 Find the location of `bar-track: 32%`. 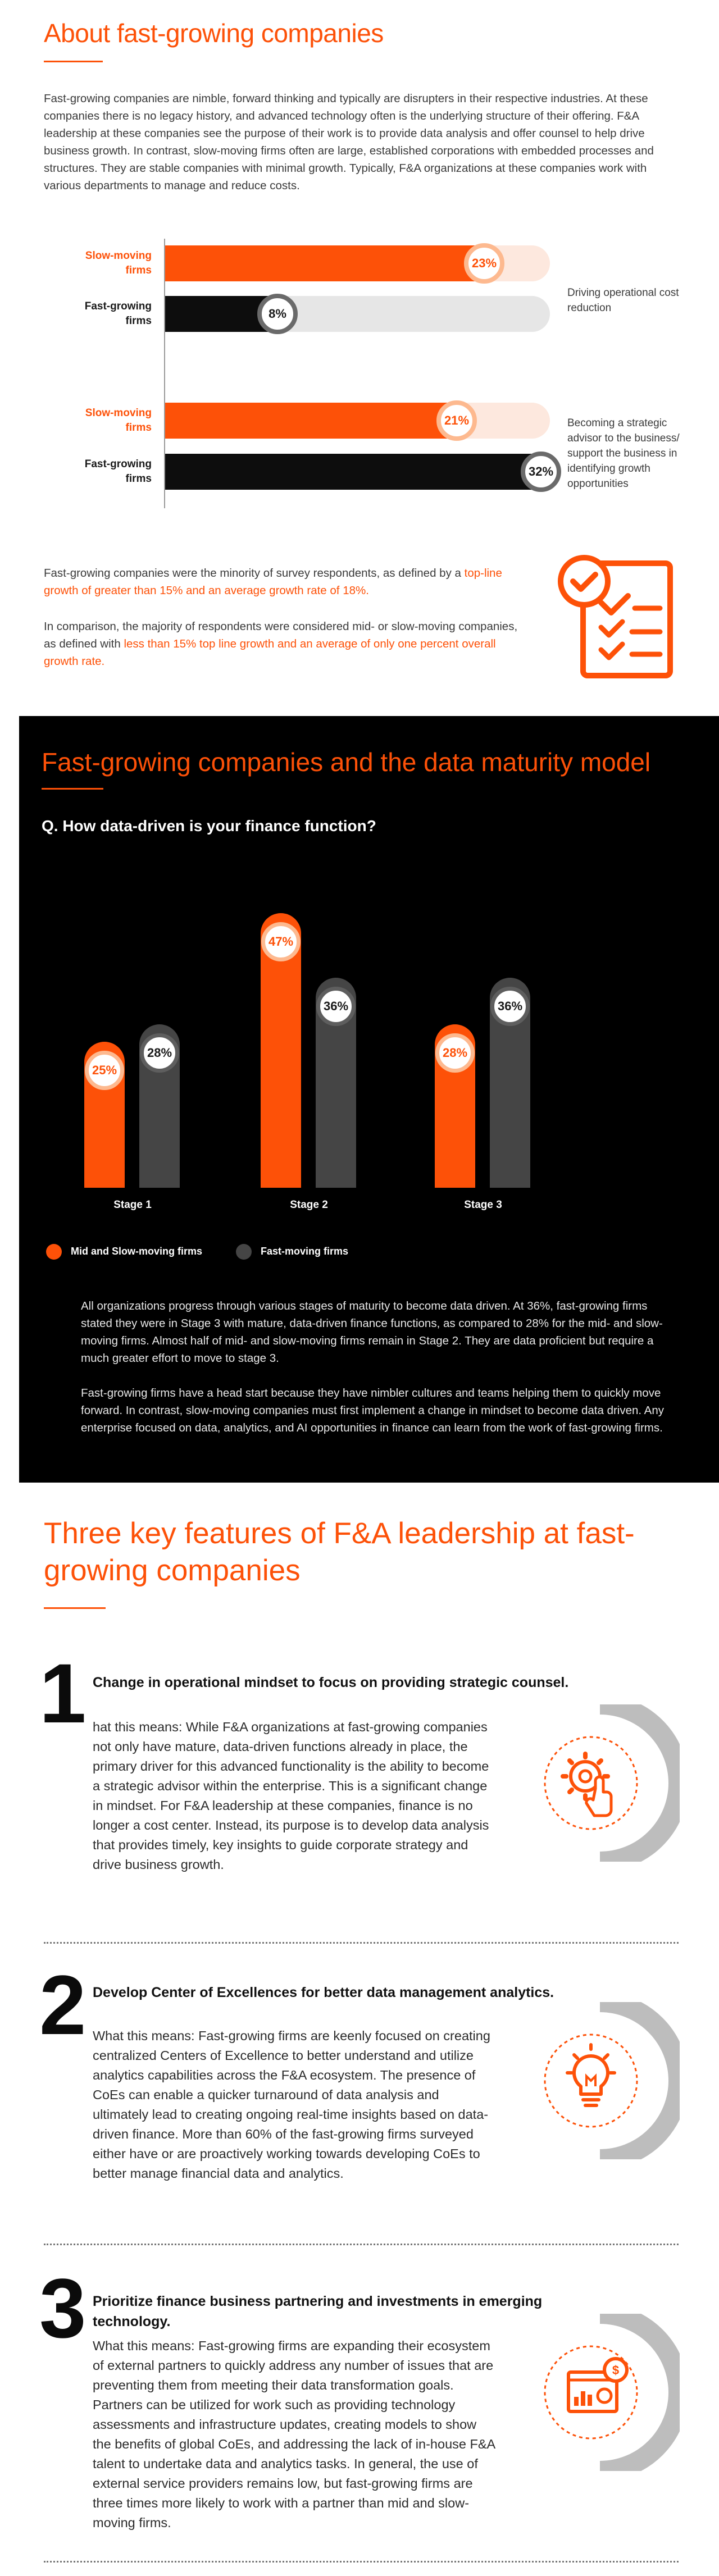

bar-track: 32% is located at coordinates (363, 472).